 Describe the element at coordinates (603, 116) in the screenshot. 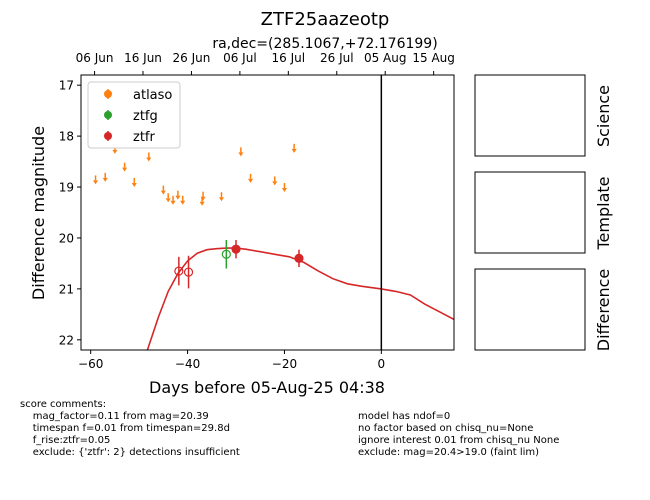

I see `science-panel-label: Science` at that location.